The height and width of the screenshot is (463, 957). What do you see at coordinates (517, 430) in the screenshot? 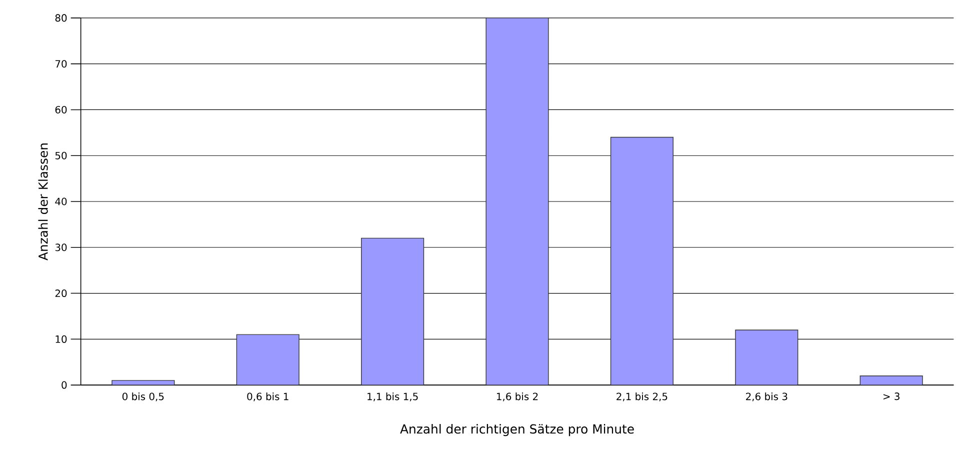
I see `x-axis-title: Anzahl der richtigen Sätze pro Minute` at bounding box center [517, 430].